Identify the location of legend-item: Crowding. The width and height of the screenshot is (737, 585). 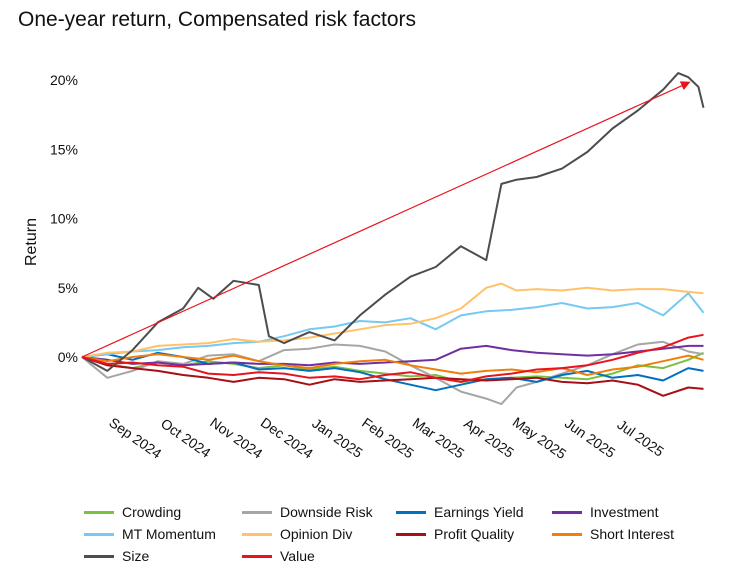
(132, 512).